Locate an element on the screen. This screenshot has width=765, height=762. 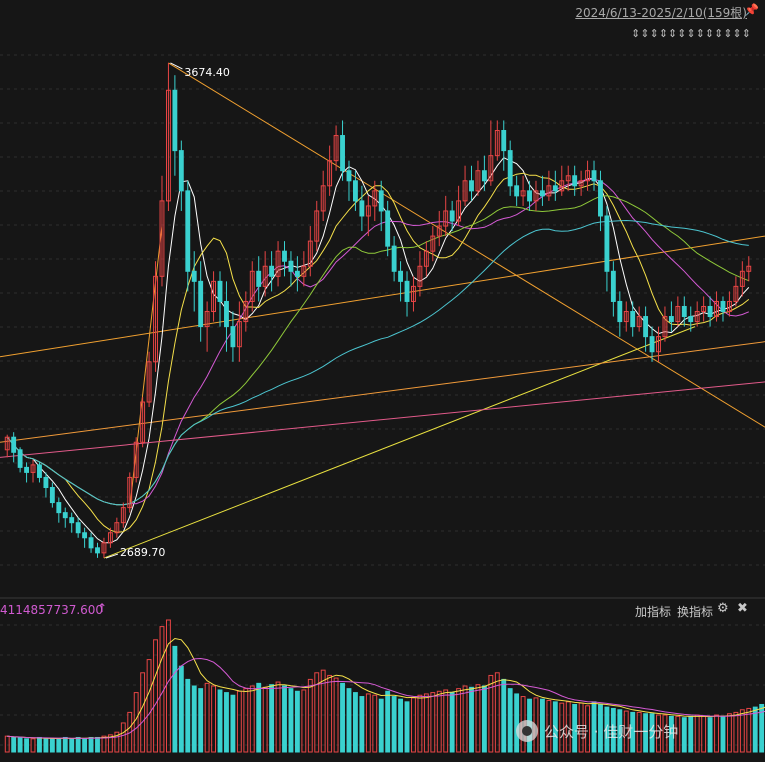
switch-indicator-button: 换指标 is located at coordinates (695, 612).